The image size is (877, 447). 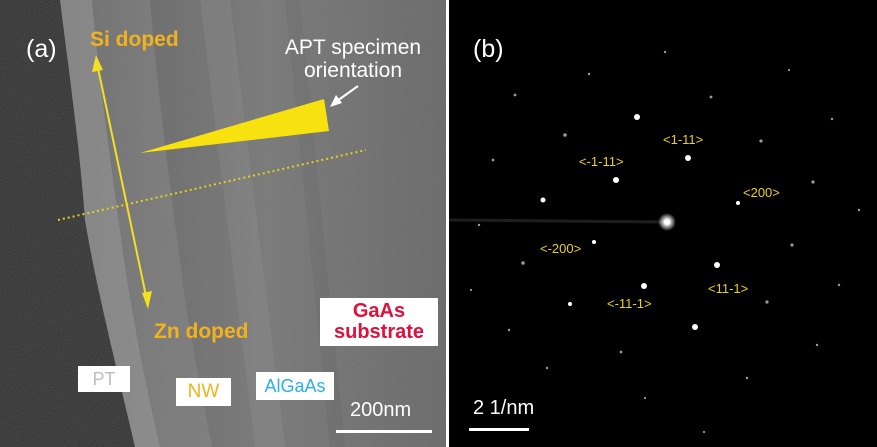 I want to click on spot-label-m11-1: <-11-1>, so click(x=629, y=303).